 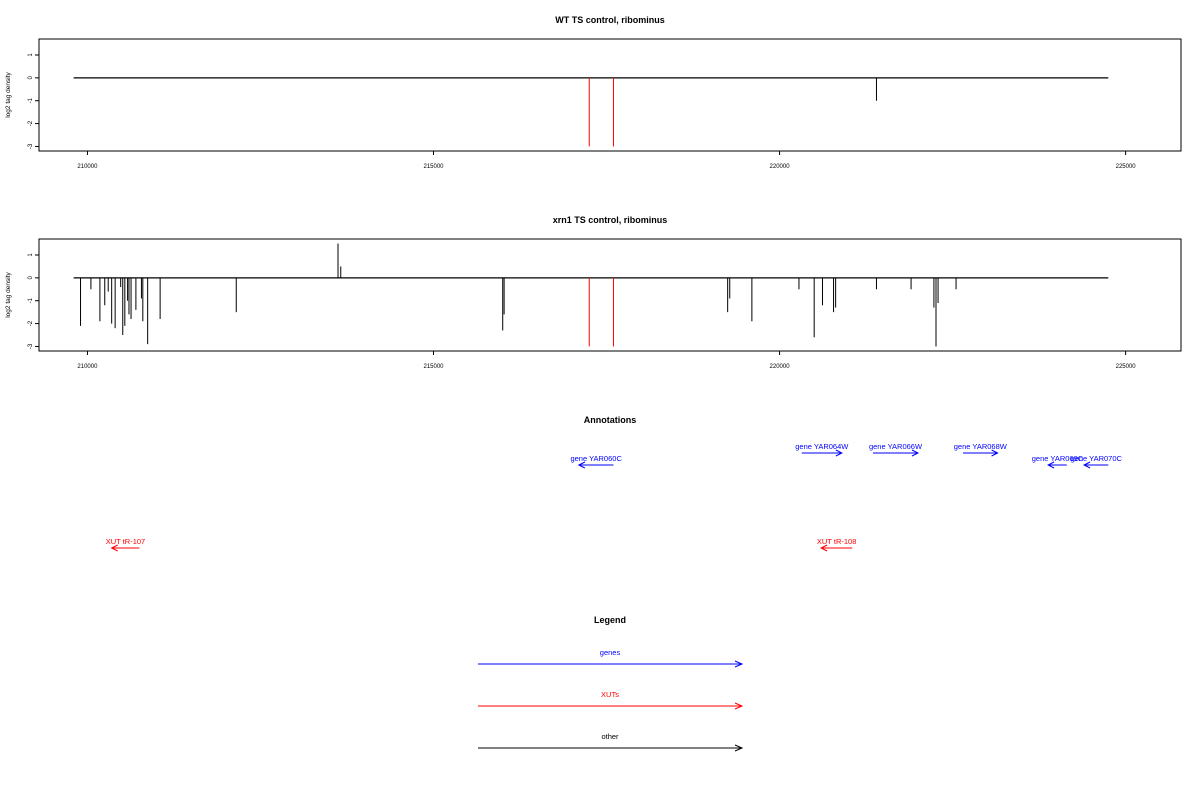 I want to click on legend-item: other, so click(x=611, y=742).